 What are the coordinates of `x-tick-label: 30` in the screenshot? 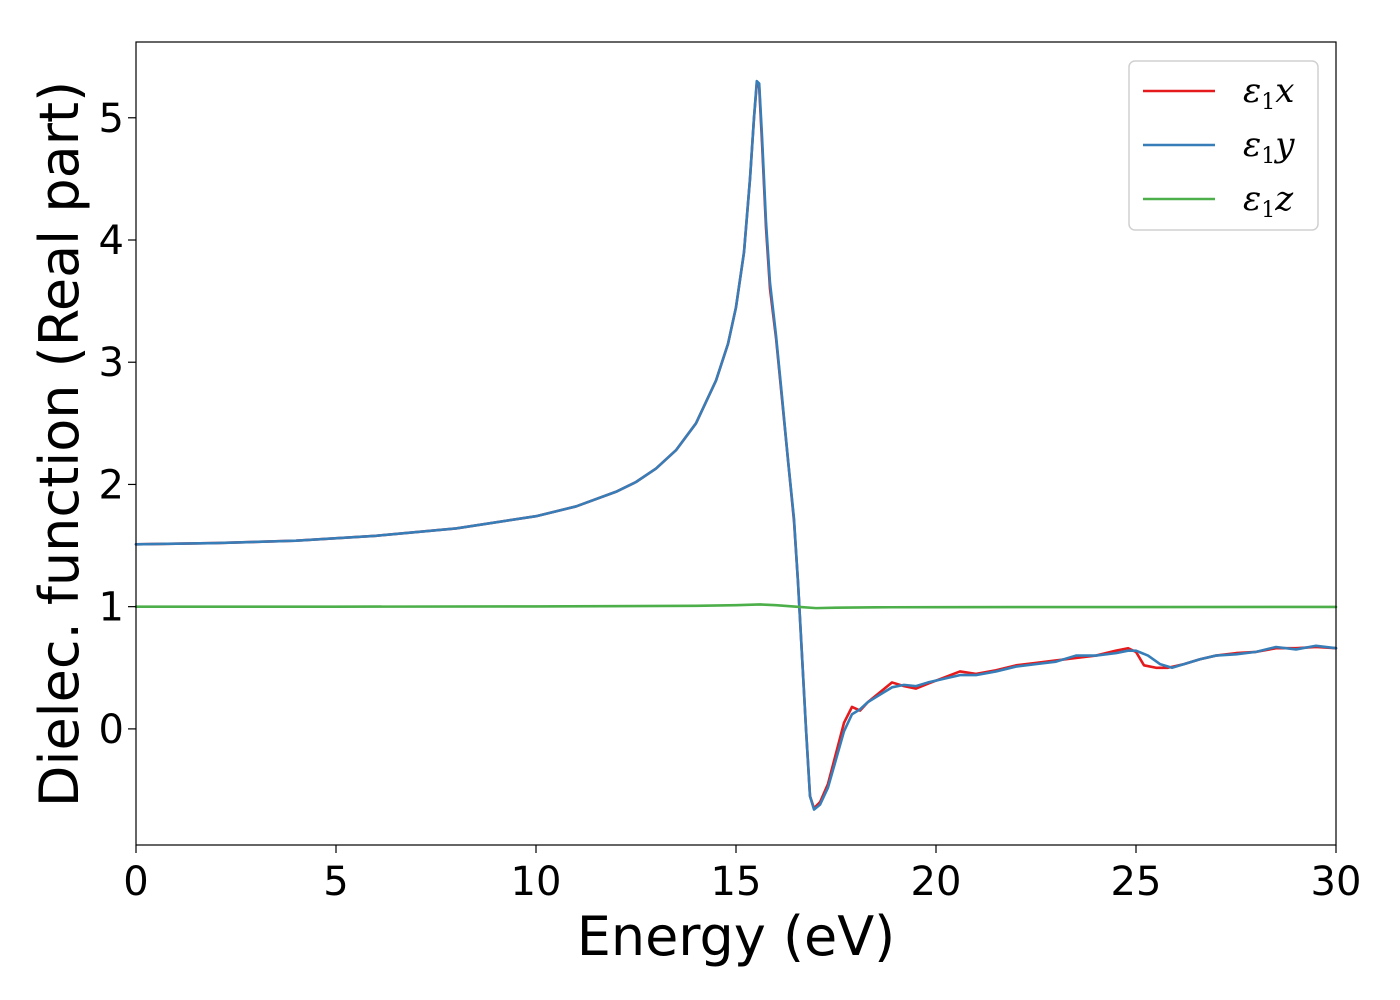 It's located at (1336, 882).